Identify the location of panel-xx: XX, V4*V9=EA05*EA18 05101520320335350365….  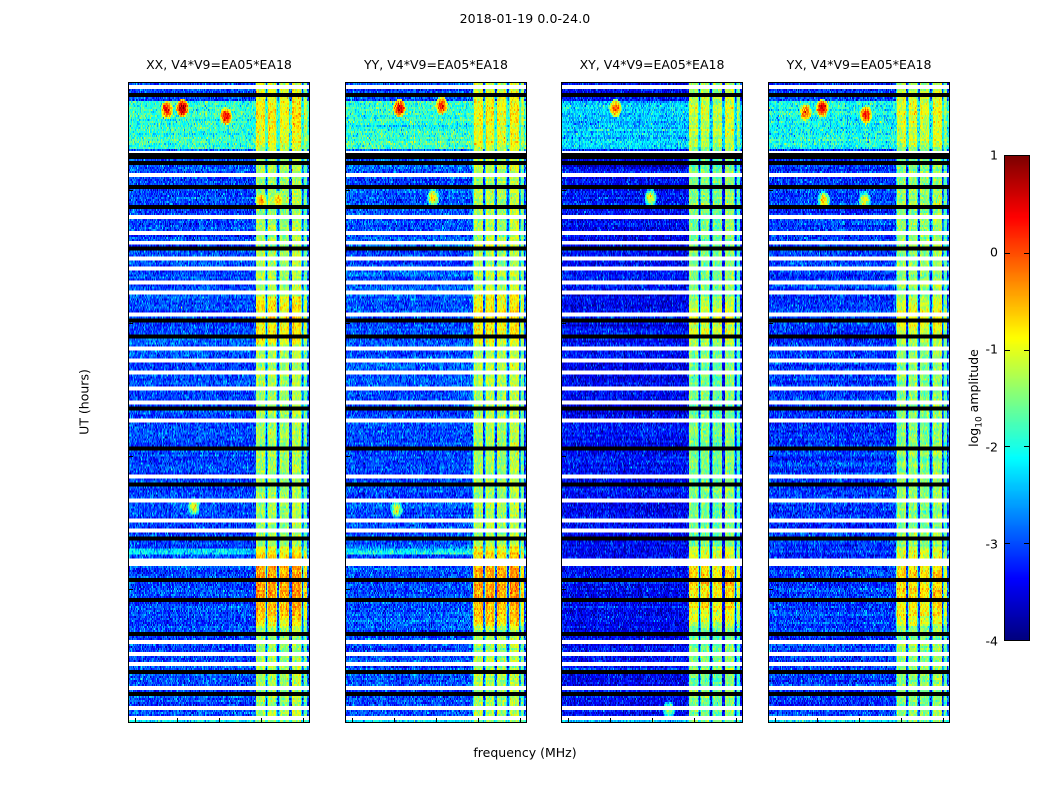
(219, 390).